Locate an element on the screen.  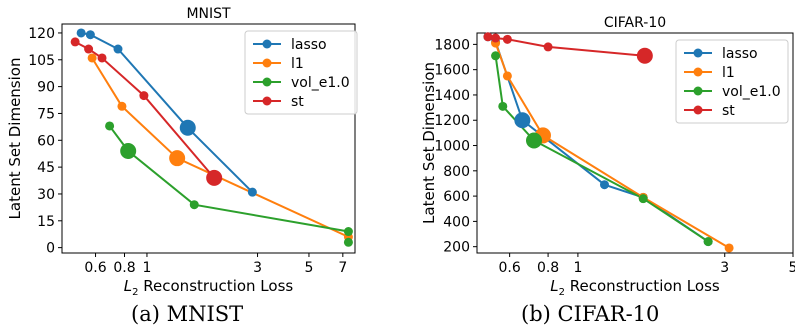
y-tick-label: 60 is located at coordinates (46, 141).